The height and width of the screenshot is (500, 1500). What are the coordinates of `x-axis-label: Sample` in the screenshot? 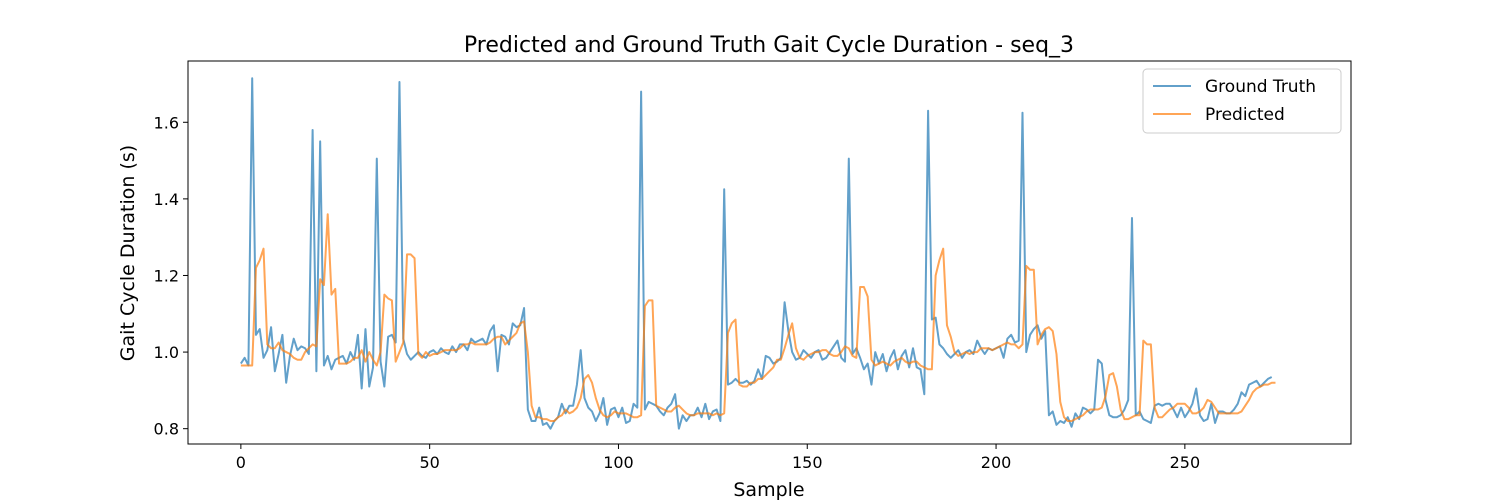 It's located at (768, 489).